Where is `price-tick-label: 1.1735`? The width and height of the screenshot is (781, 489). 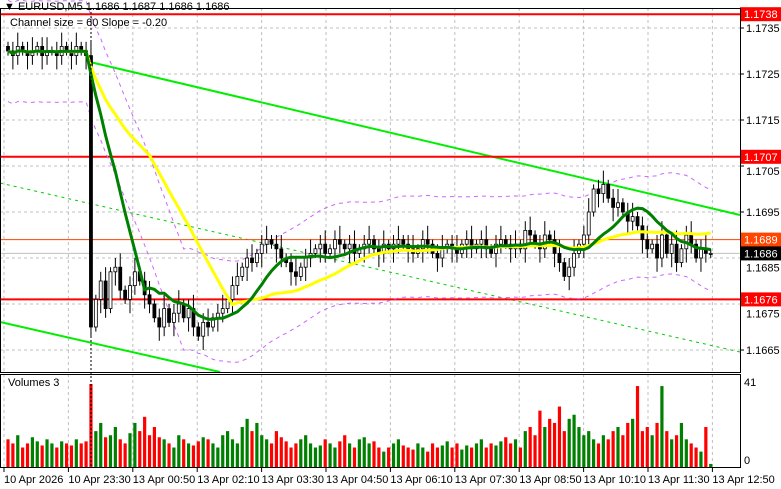 price-tick-label: 1.1735 is located at coordinates (763, 29).